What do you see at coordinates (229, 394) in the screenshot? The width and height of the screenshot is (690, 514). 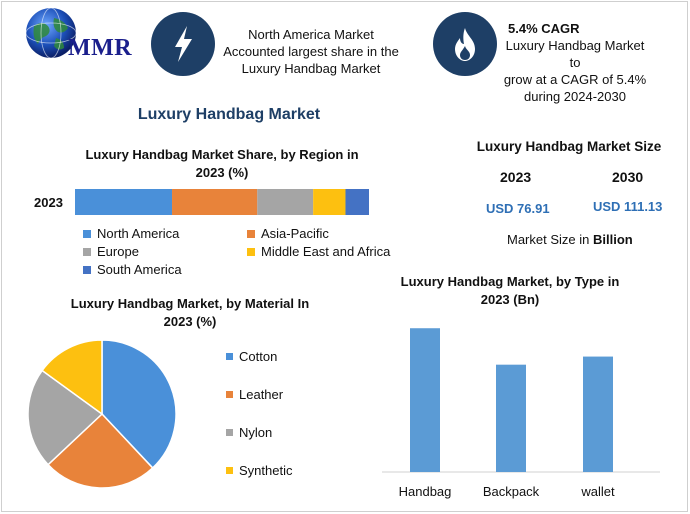 I see `pie-legend-swatch-leather` at bounding box center [229, 394].